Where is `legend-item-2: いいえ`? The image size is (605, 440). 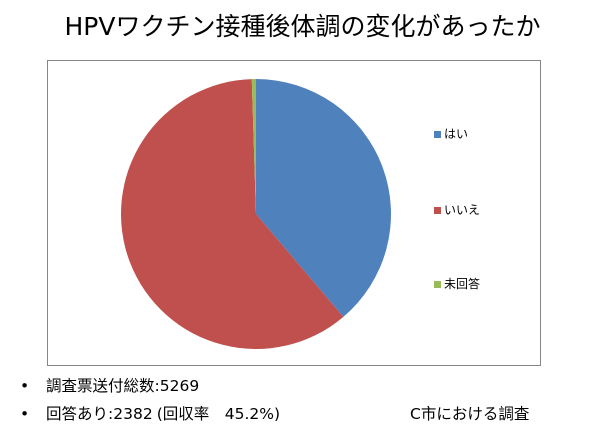
legend-item-2: いいえ is located at coordinates (457, 210).